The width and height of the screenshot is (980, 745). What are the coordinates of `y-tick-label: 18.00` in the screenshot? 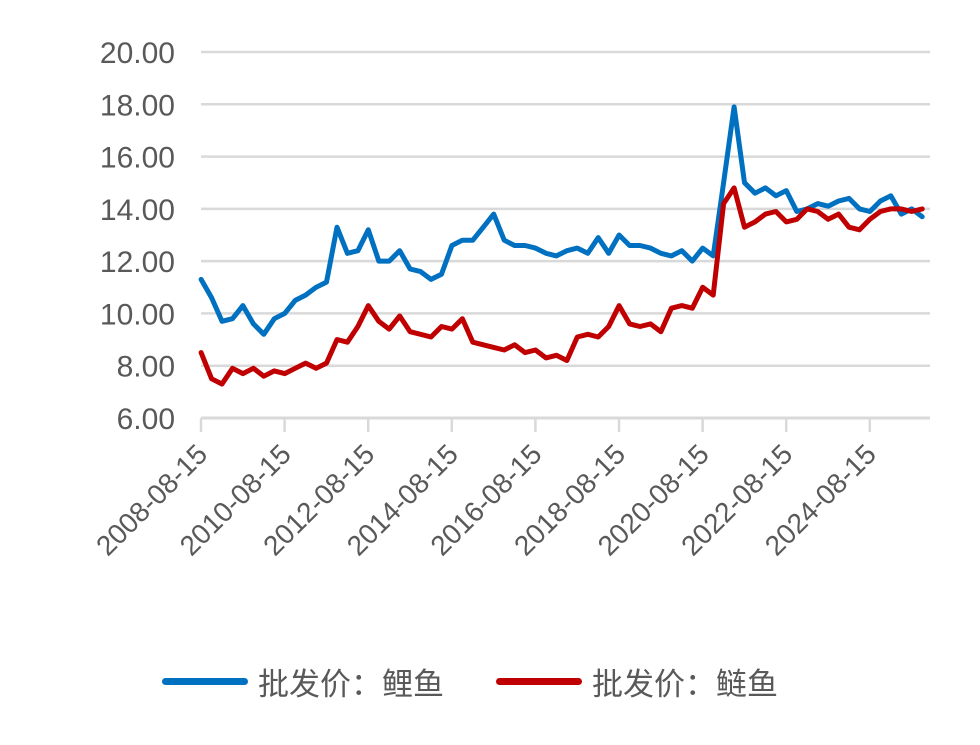 It's located at (137, 105).